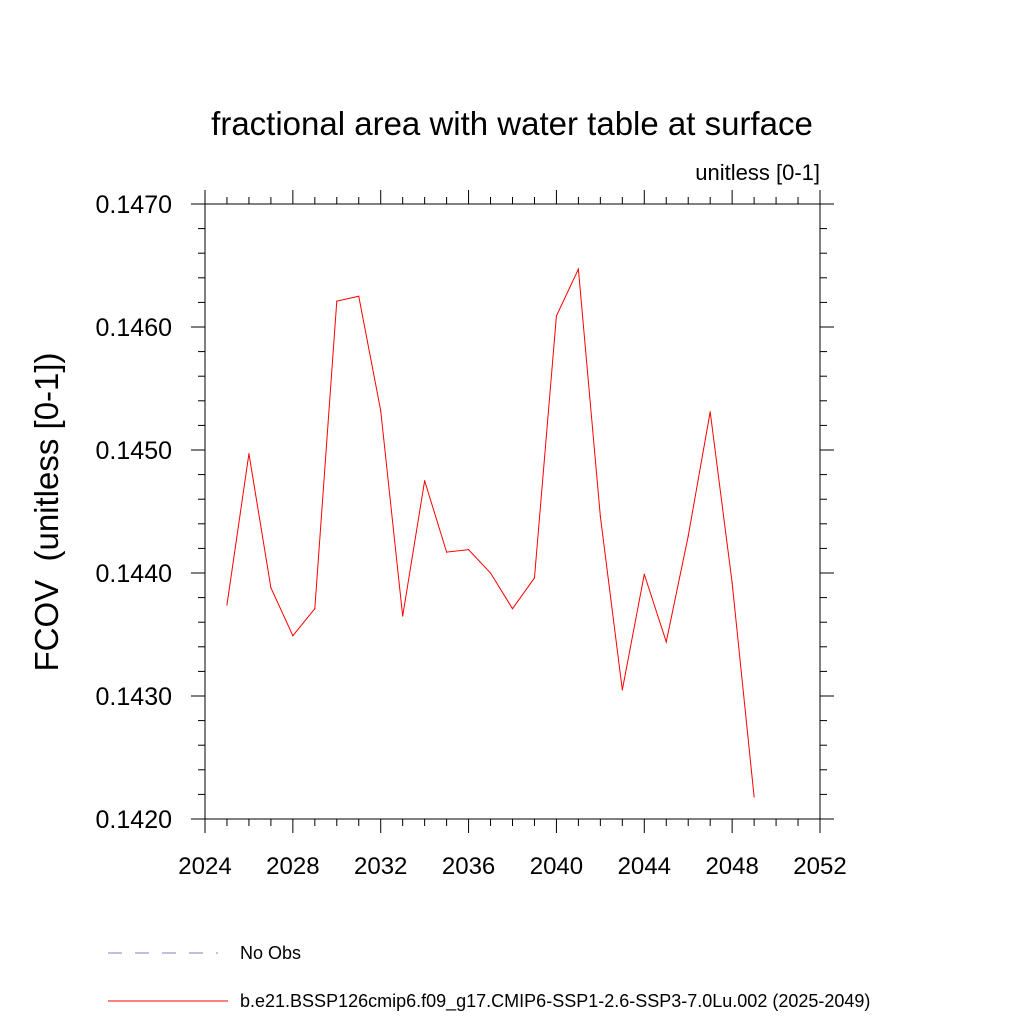 Image resolution: width=1024 pixels, height=1024 pixels. I want to click on y-axis-label: FCOV (unitless [0-1]), so click(46, 511).